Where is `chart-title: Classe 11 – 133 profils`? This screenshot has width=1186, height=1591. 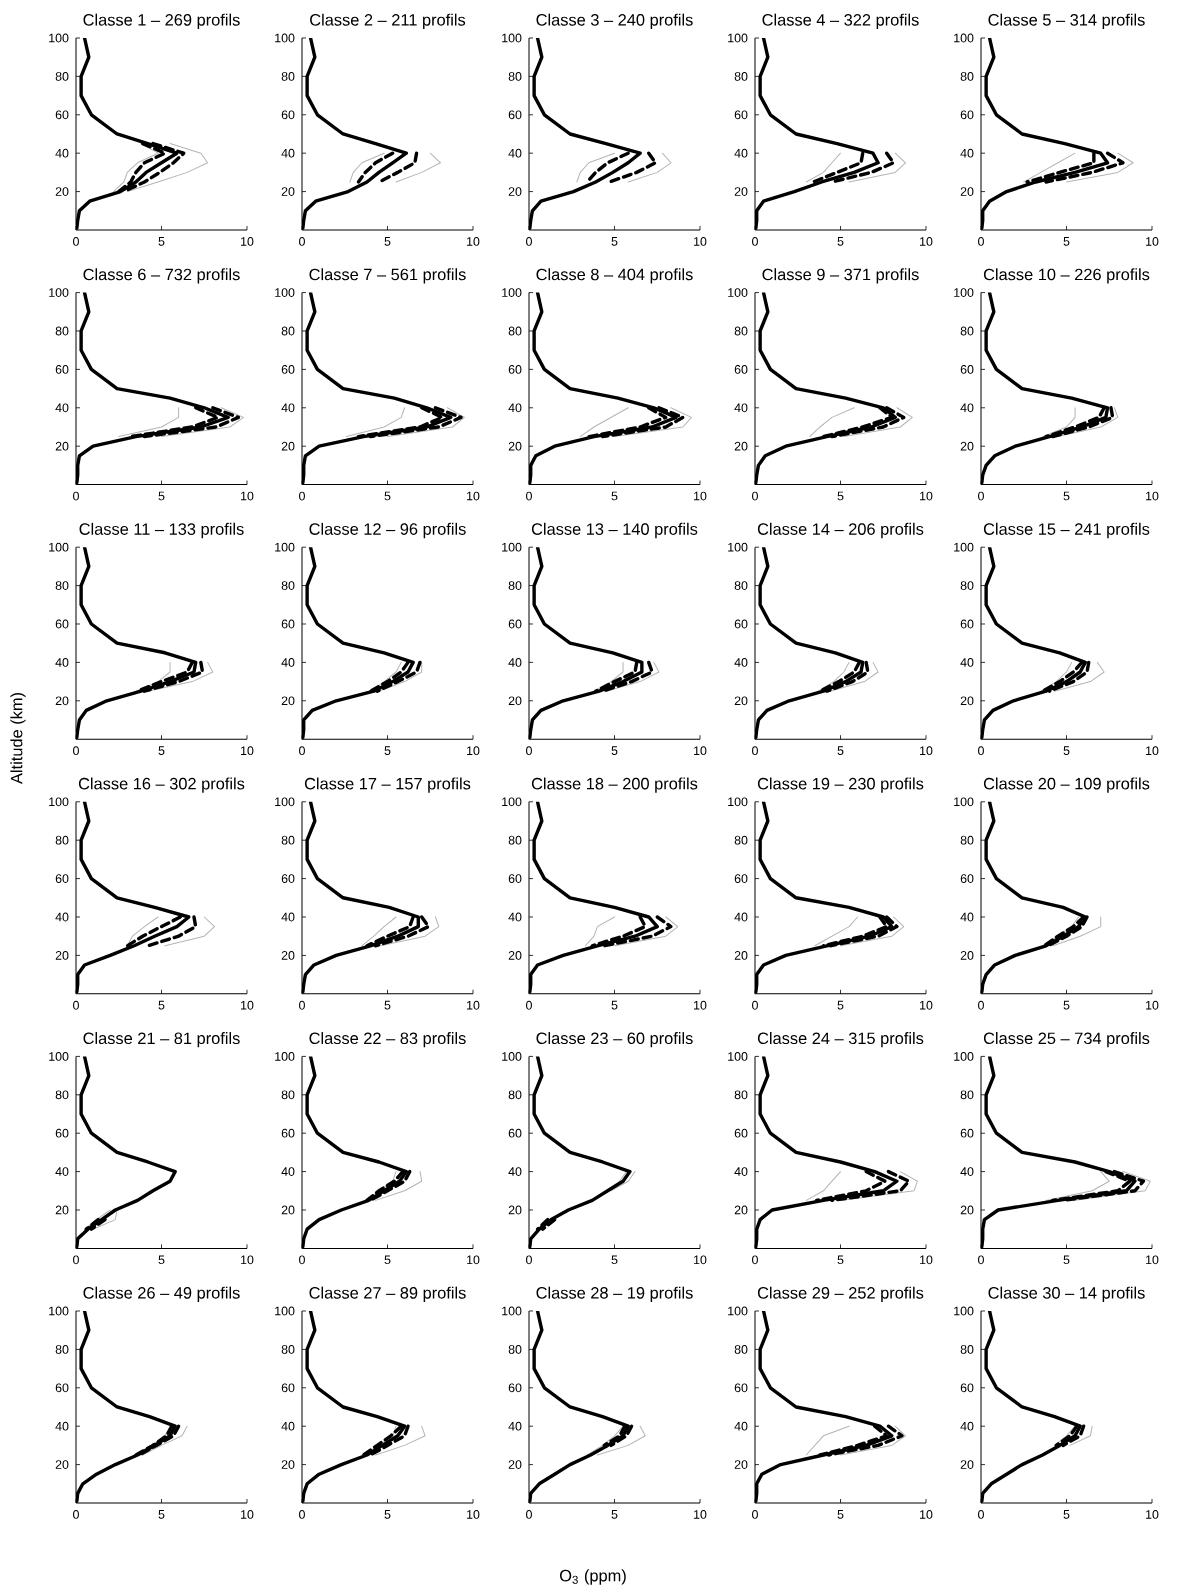 chart-title: Classe 11 – 133 profils is located at coordinates (161, 530).